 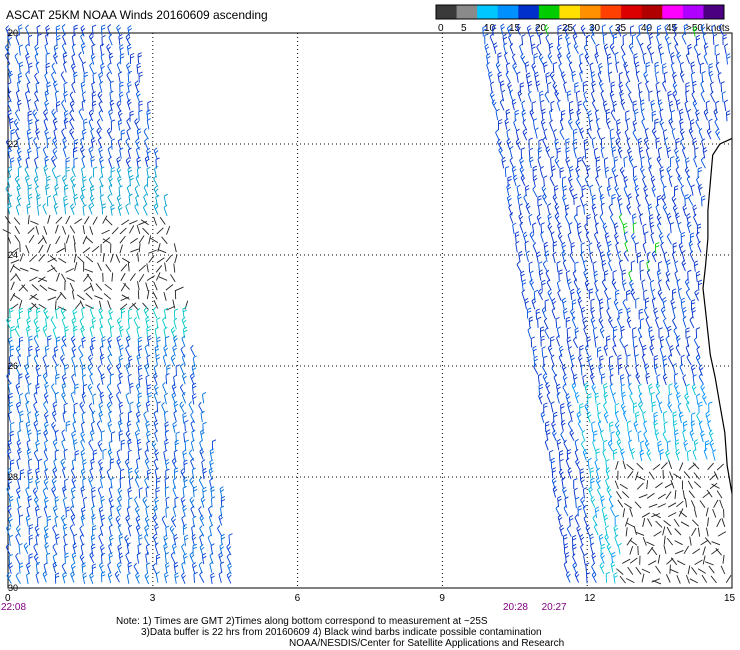 I want to click on legend-swatch, so click(x=714, y=12).